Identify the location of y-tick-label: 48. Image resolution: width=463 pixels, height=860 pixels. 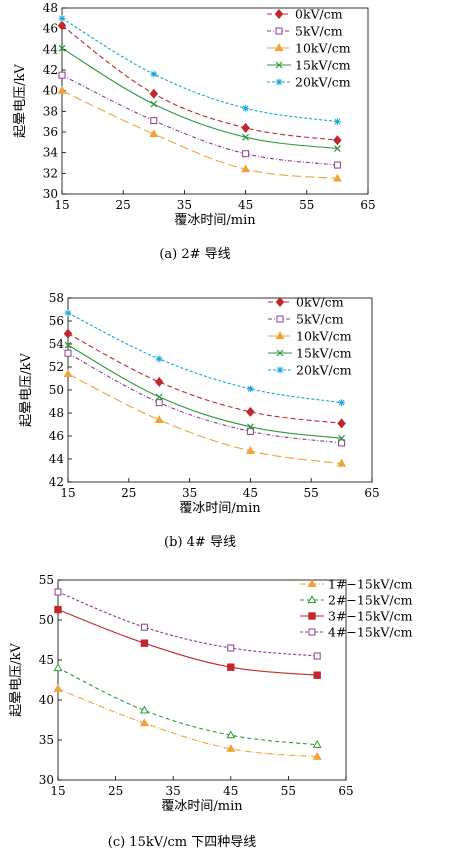
(56, 413).